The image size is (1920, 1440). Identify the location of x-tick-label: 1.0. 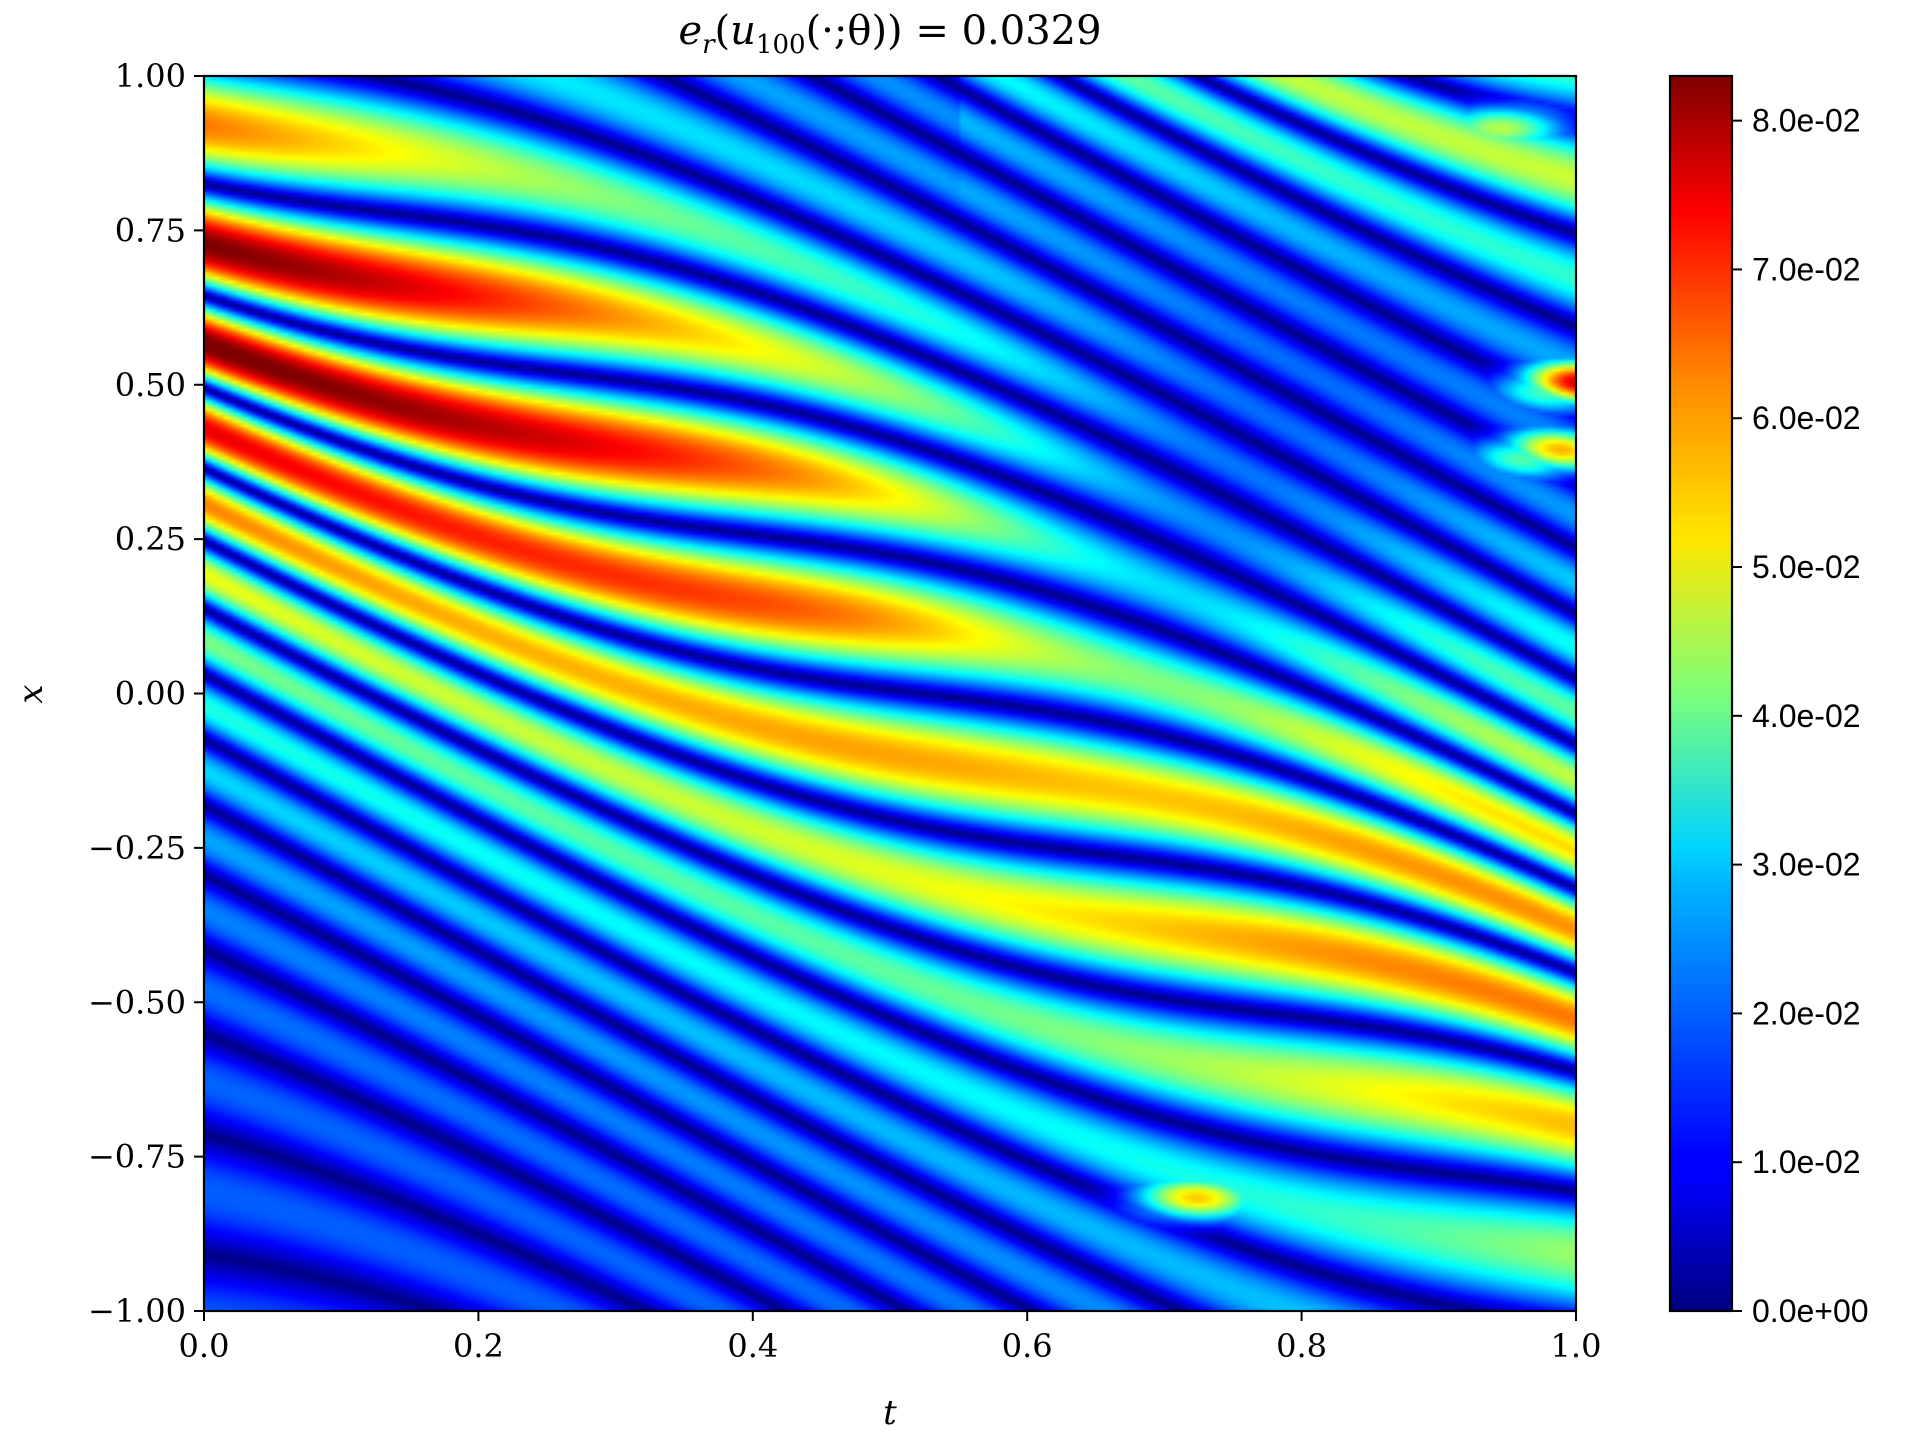
(1576, 1346).